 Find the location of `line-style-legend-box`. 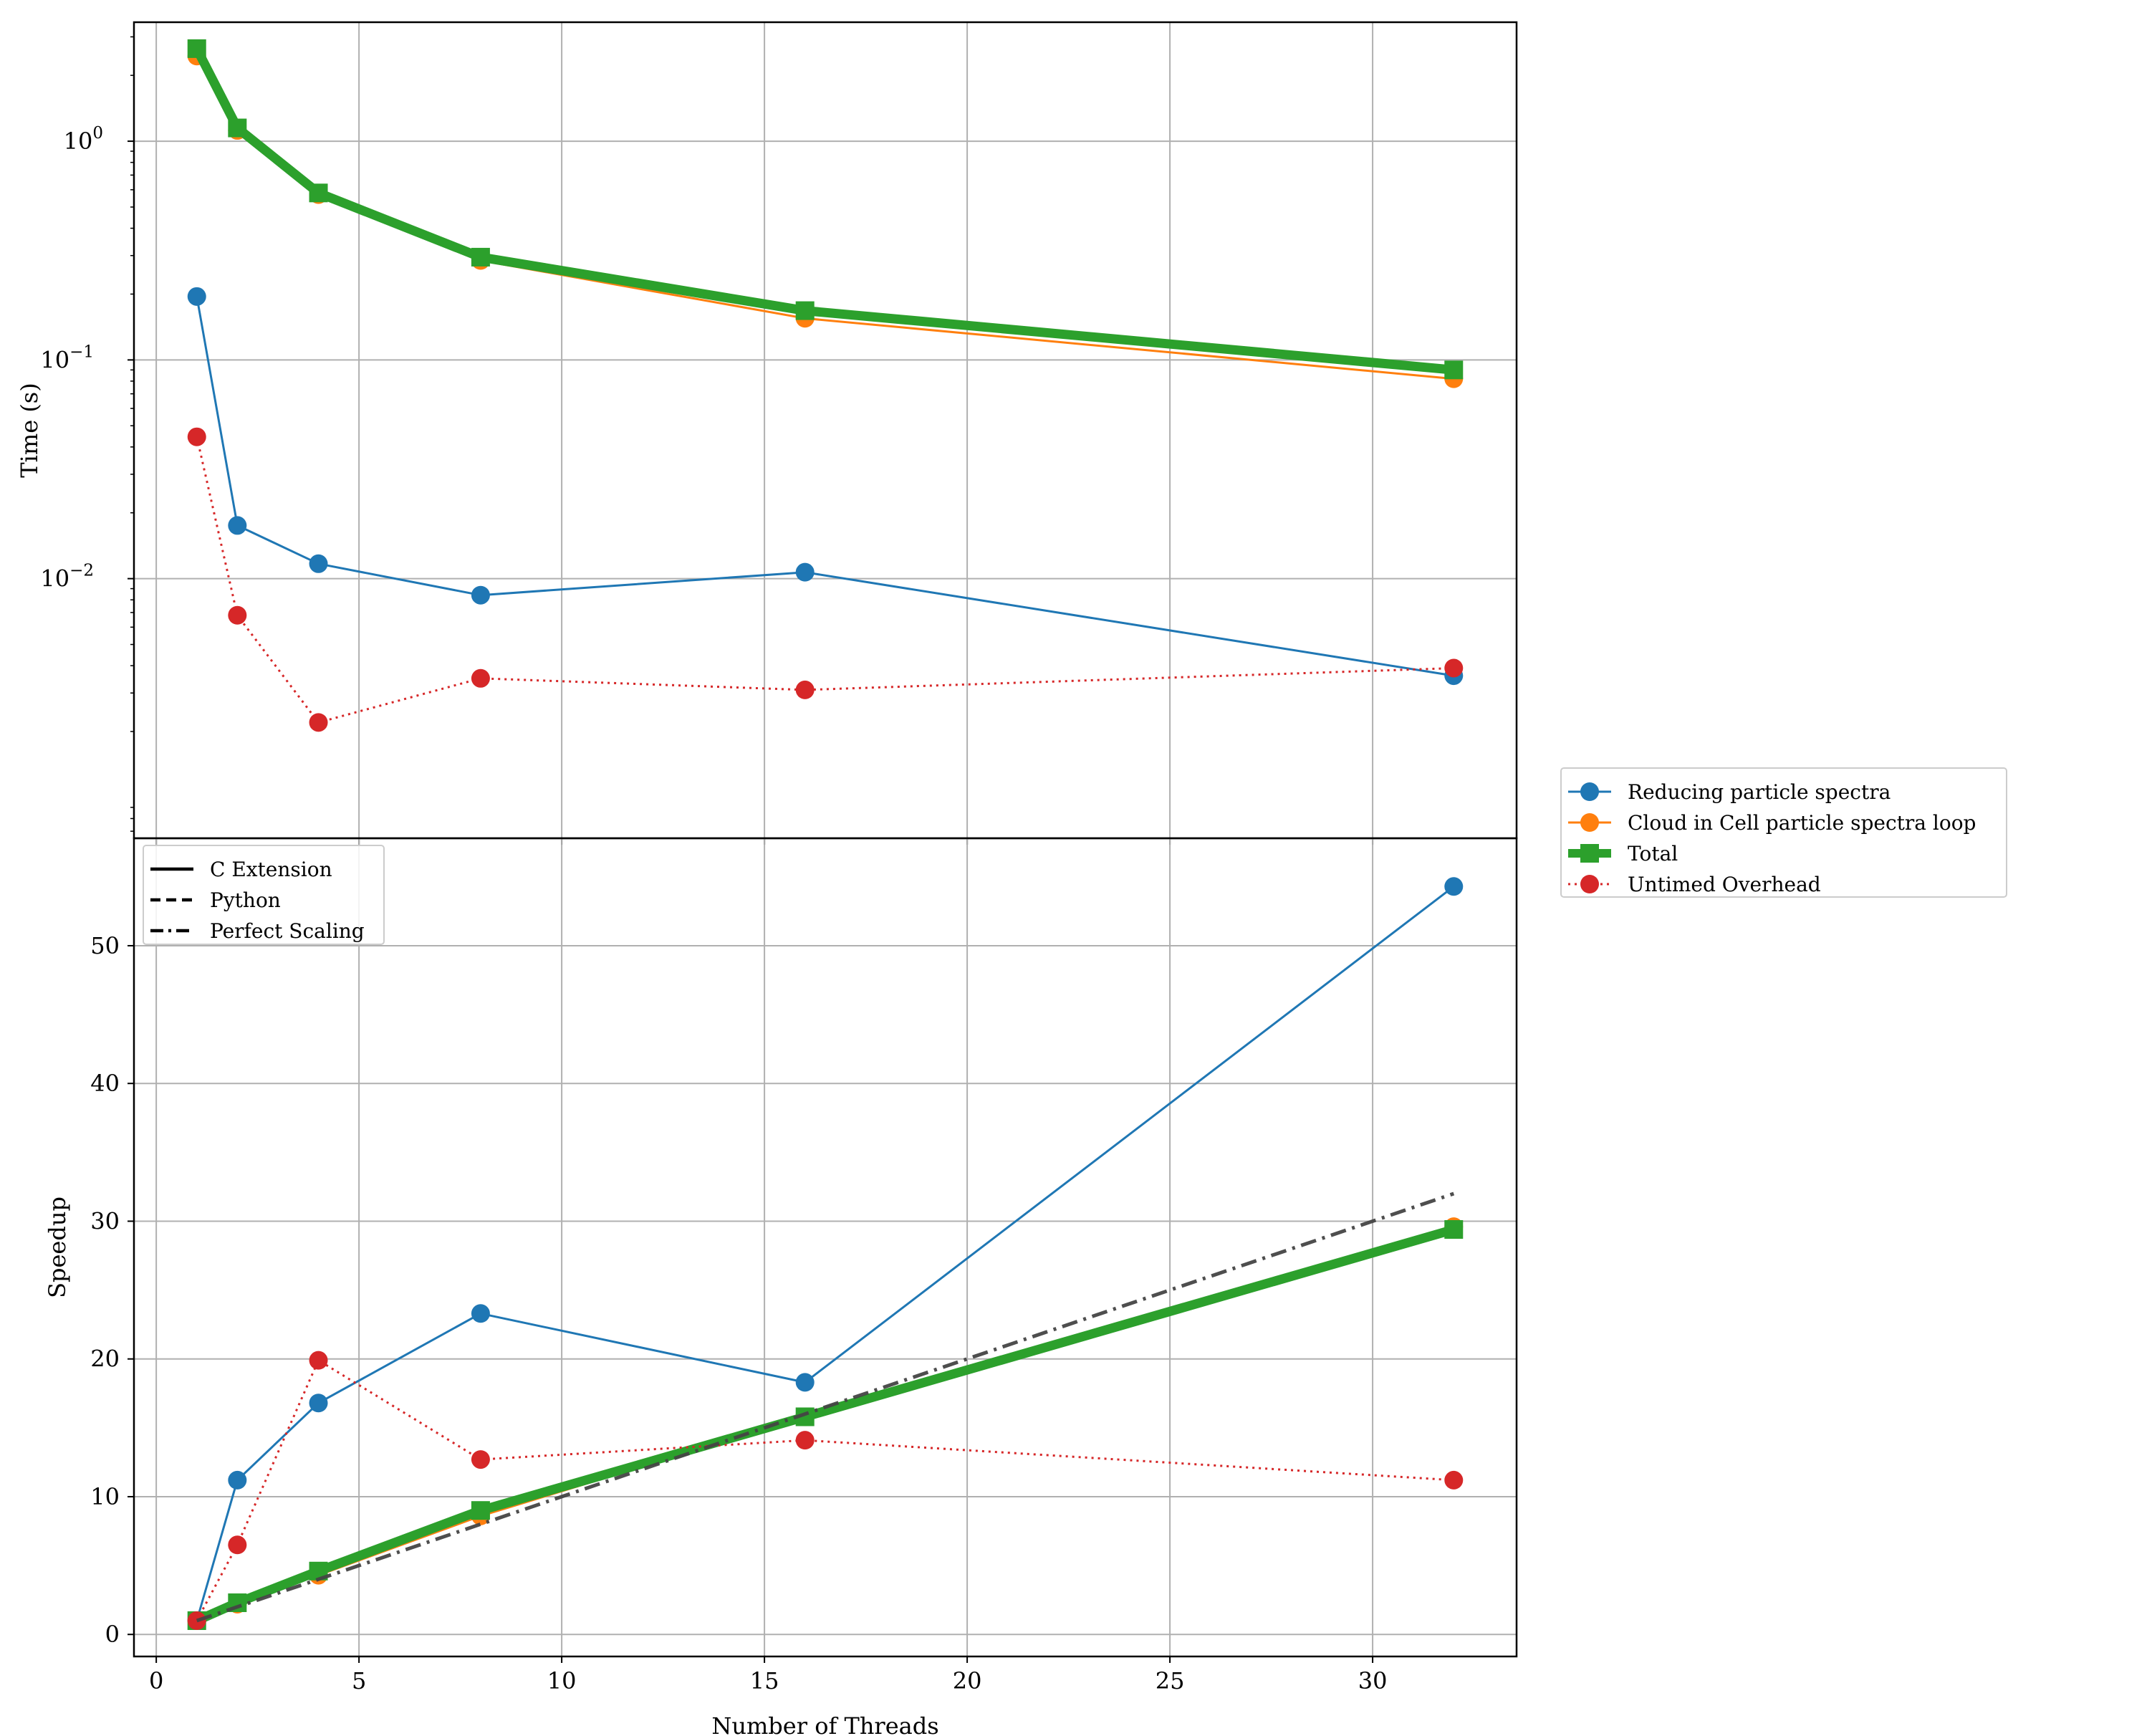

line-style-legend-box is located at coordinates (264, 895).